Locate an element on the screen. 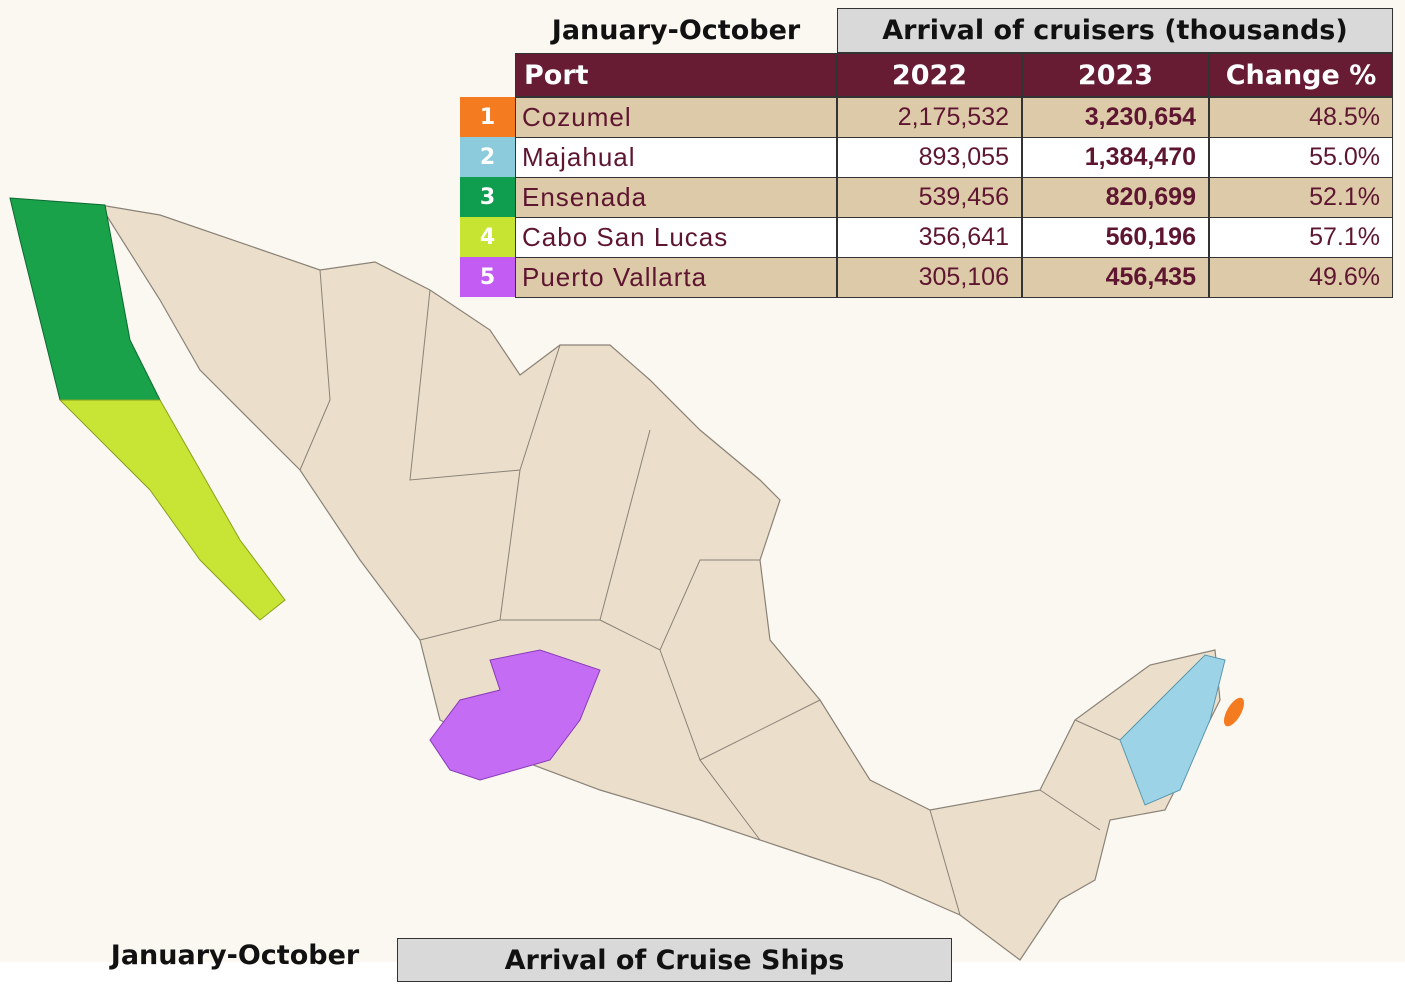 This screenshot has width=1405, height=984. cozumel is located at coordinates (1234, 712).